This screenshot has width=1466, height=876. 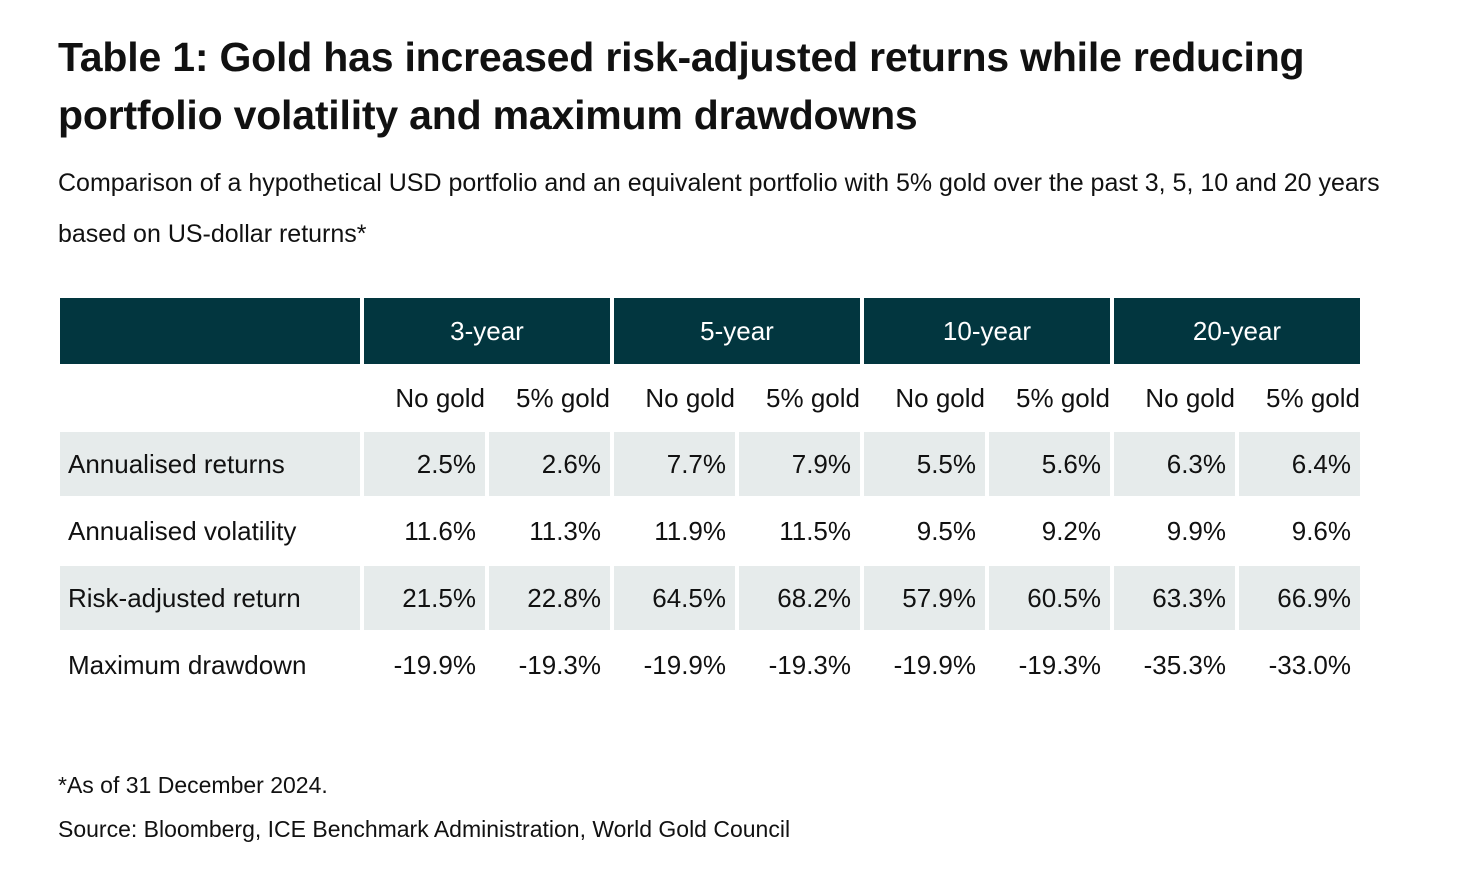 I want to click on period-header: 5-year, so click(x=737, y=331).